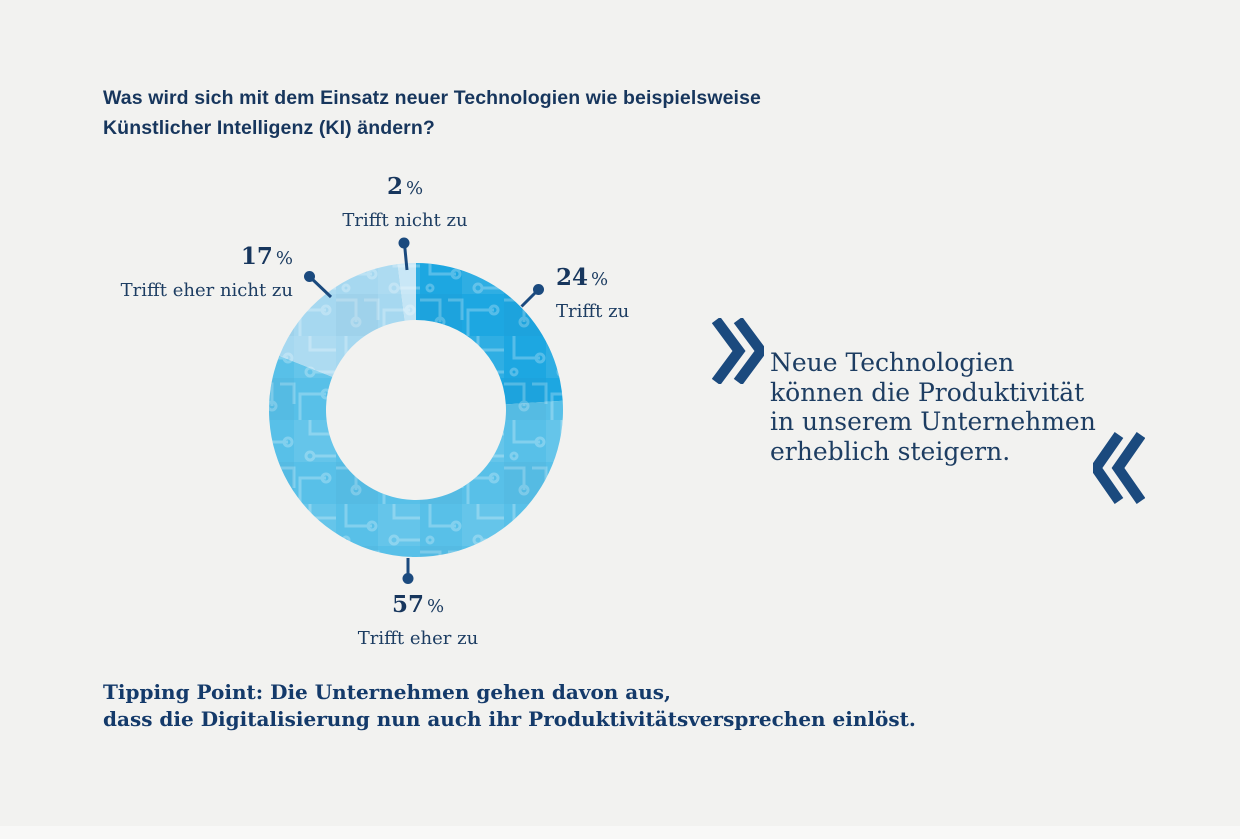 The width and height of the screenshot is (1240, 839). Describe the element at coordinates (418, 621) in the screenshot. I see `label-trifft-eher-zu: 57% Trifft eher zu` at that location.